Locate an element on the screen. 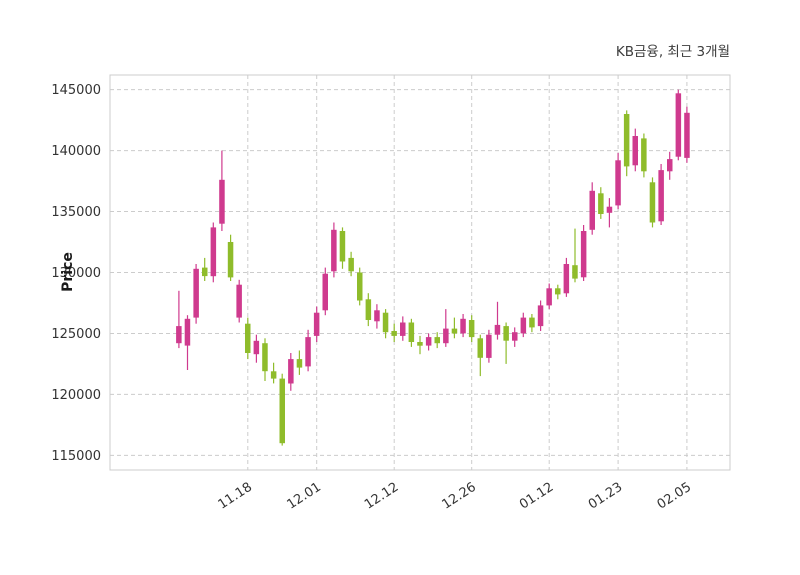 The width and height of the screenshot is (800, 575). x-tick-label: 02.05 is located at coordinates (674, 496).